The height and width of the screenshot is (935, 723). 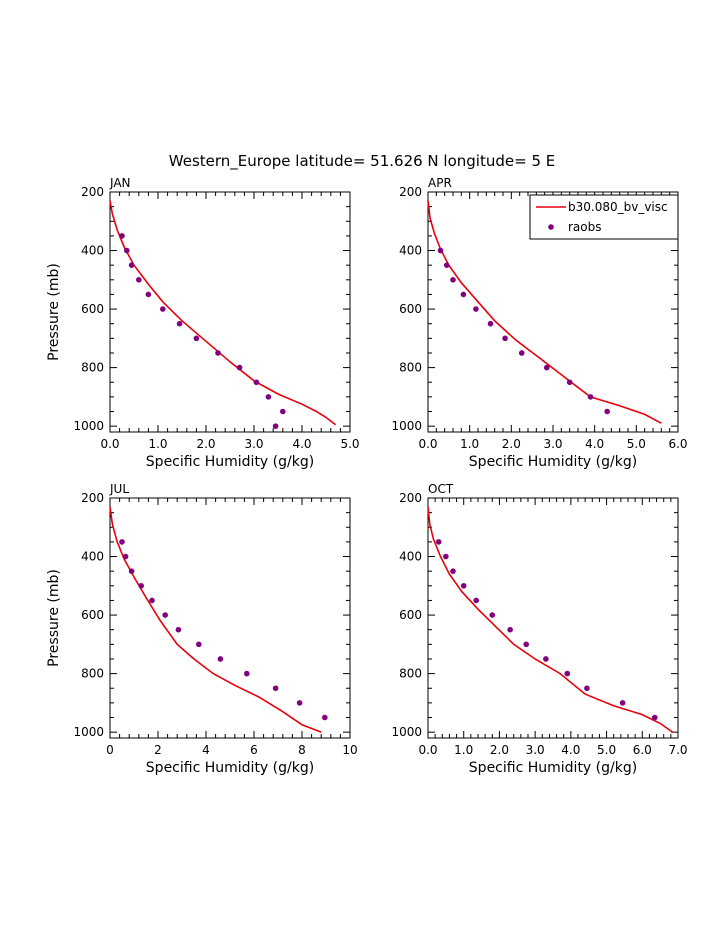 I want to click on legend-box, so click(x=604, y=217).